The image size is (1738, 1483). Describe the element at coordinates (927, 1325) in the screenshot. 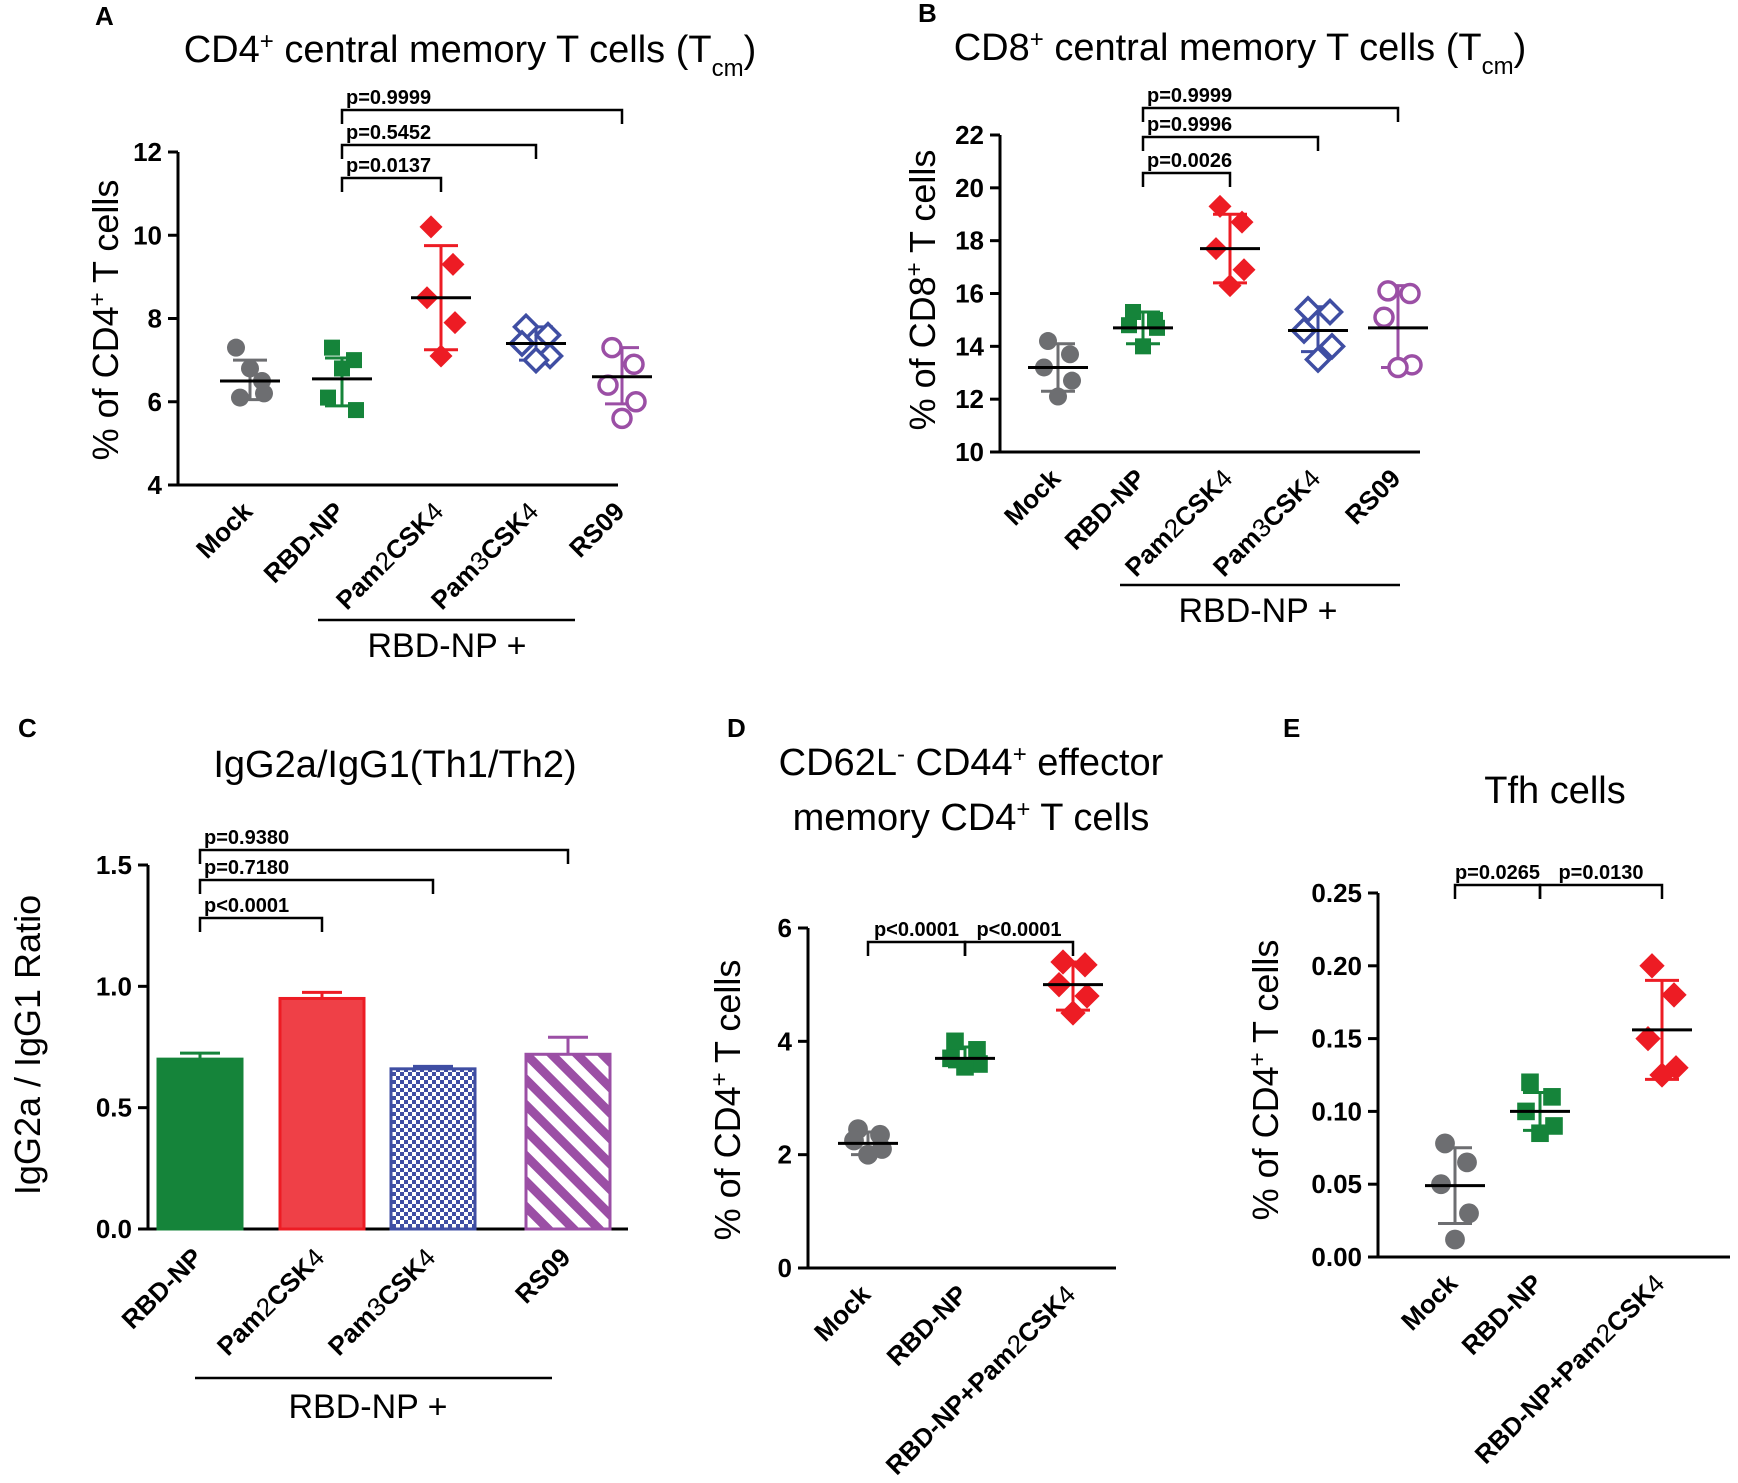

I see `x-category-label: RBD-NP` at that location.